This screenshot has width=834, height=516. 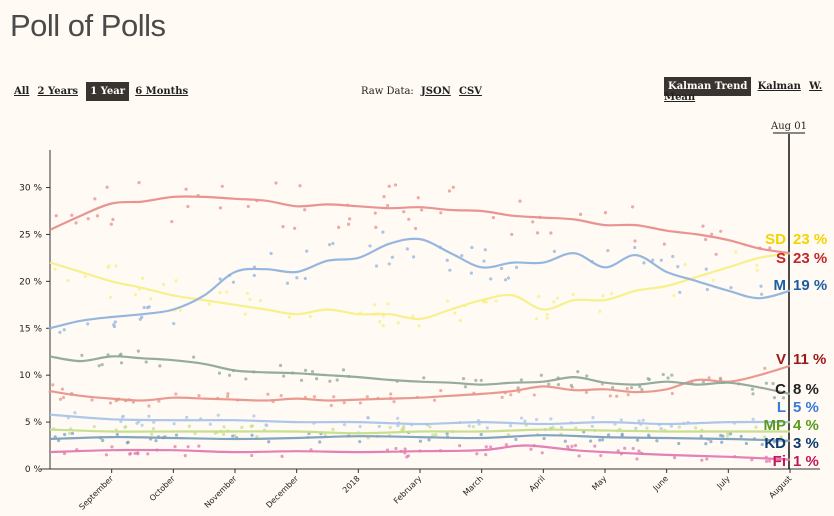 What do you see at coordinates (34, 423) in the screenshot?
I see `y-tick-label: 5 %` at bounding box center [34, 423].